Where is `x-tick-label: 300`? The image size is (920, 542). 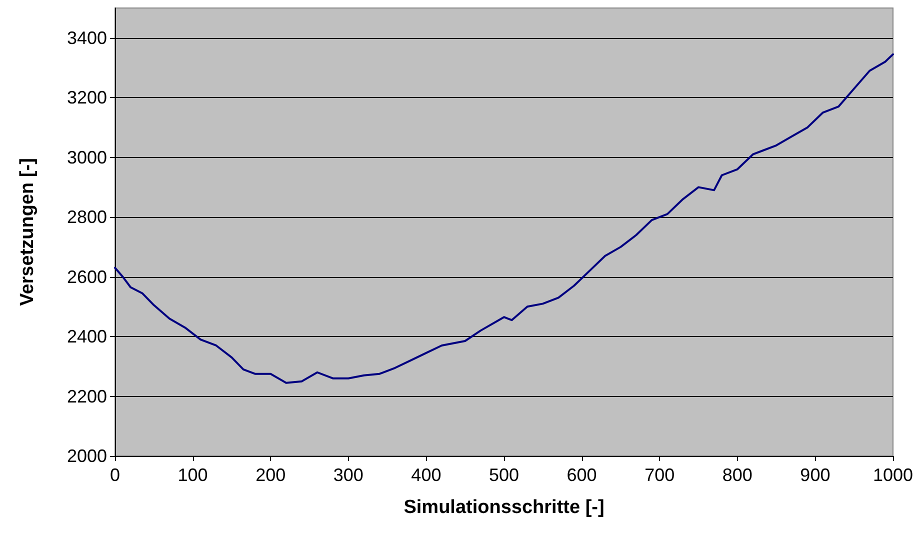 x-tick-label: 300 is located at coordinates (348, 475).